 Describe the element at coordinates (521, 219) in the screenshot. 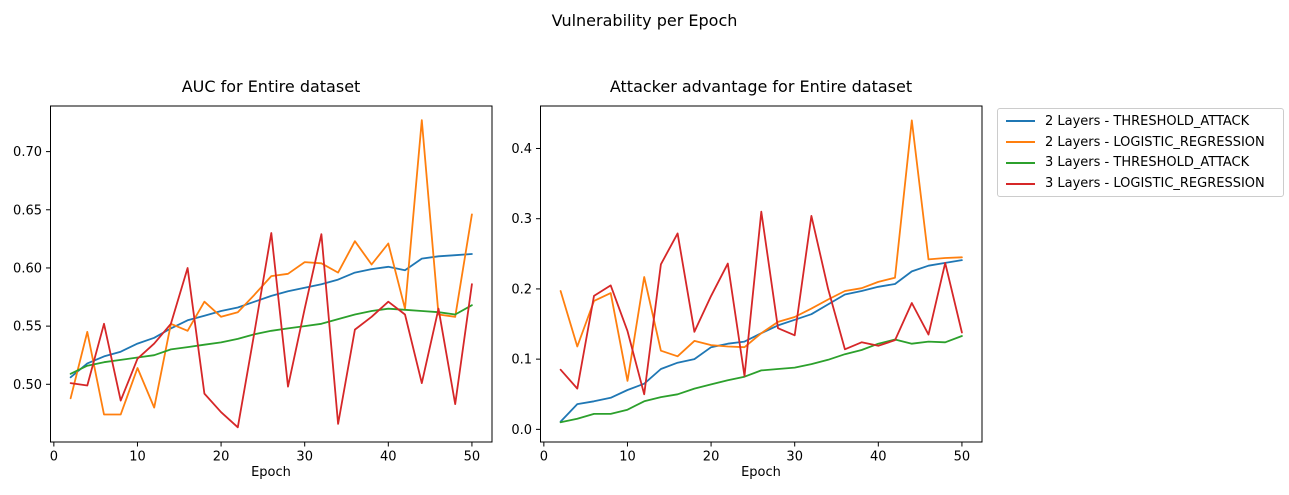

I see `y-tick-label: 0.3` at that location.